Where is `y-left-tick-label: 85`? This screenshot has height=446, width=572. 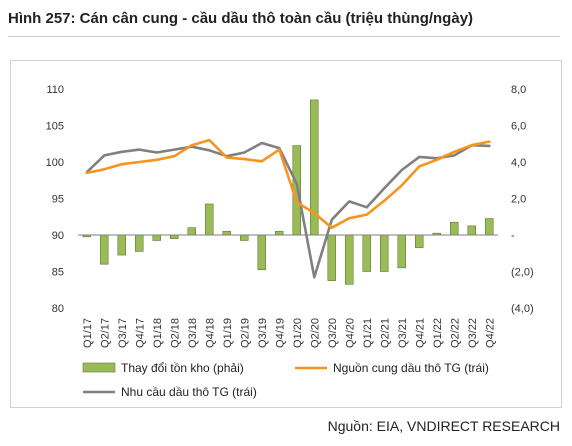
y-left-tick-label: 85 is located at coordinates (58, 273).